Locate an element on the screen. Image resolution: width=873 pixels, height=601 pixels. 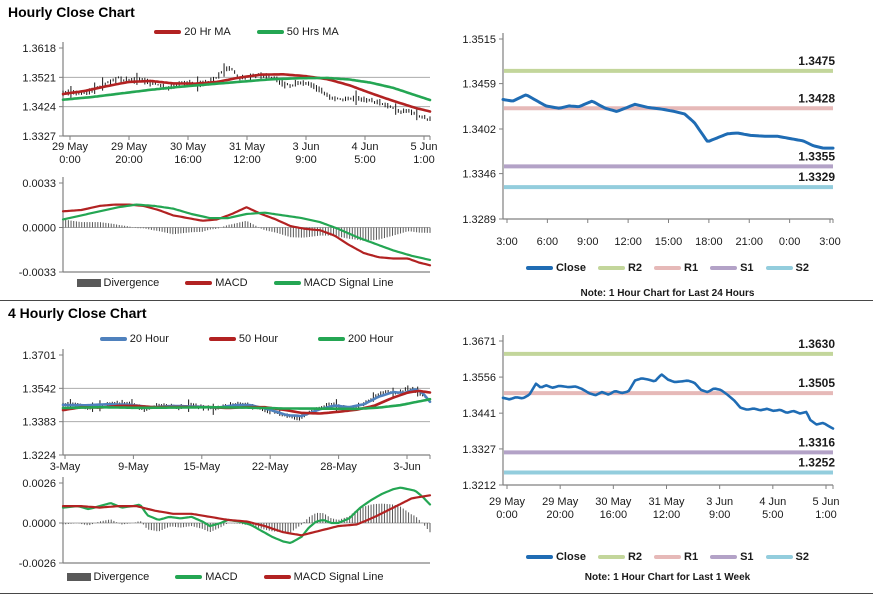
y-tick-label: 1.3542 is located at coordinates (39, 389).